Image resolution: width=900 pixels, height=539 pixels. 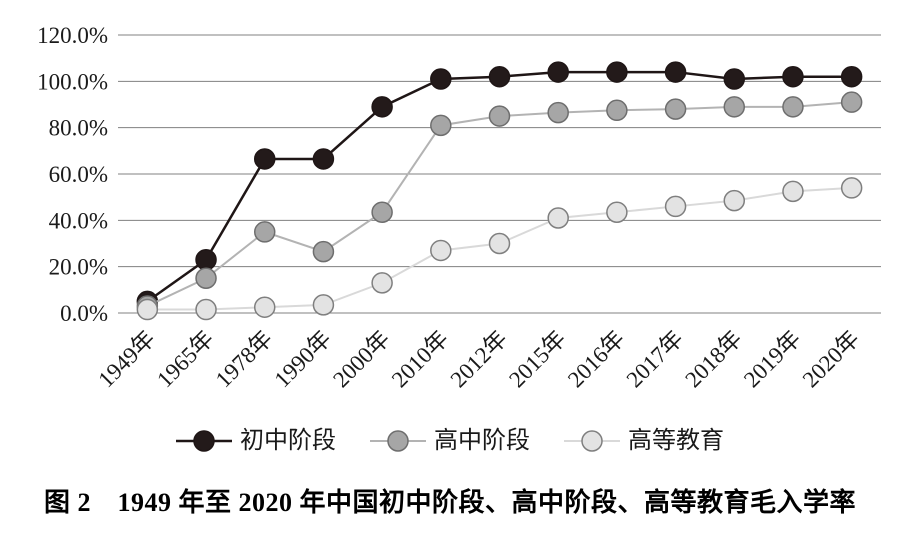 What do you see at coordinates (78, 174) in the screenshot?
I see `y-axis-tick-label: 60.0%` at bounding box center [78, 174].